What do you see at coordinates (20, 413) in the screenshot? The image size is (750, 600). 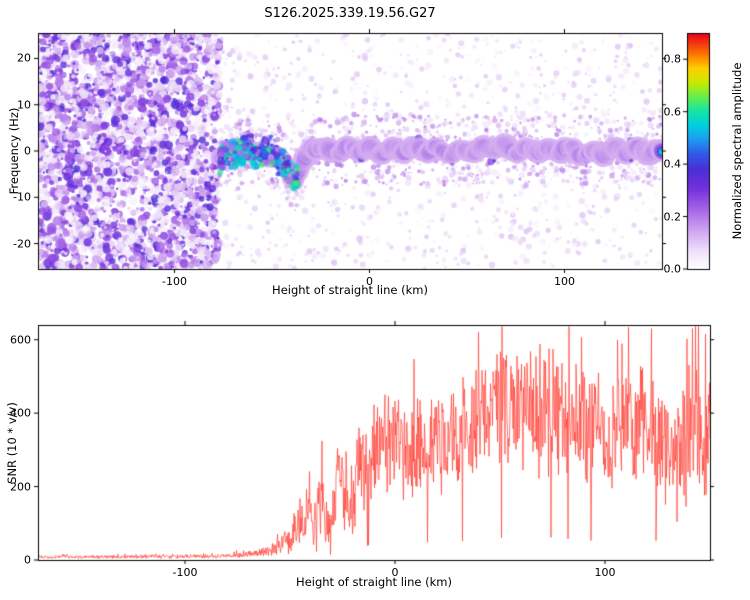 I see `snr-y-tick-label: 400` at bounding box center [20, 413].